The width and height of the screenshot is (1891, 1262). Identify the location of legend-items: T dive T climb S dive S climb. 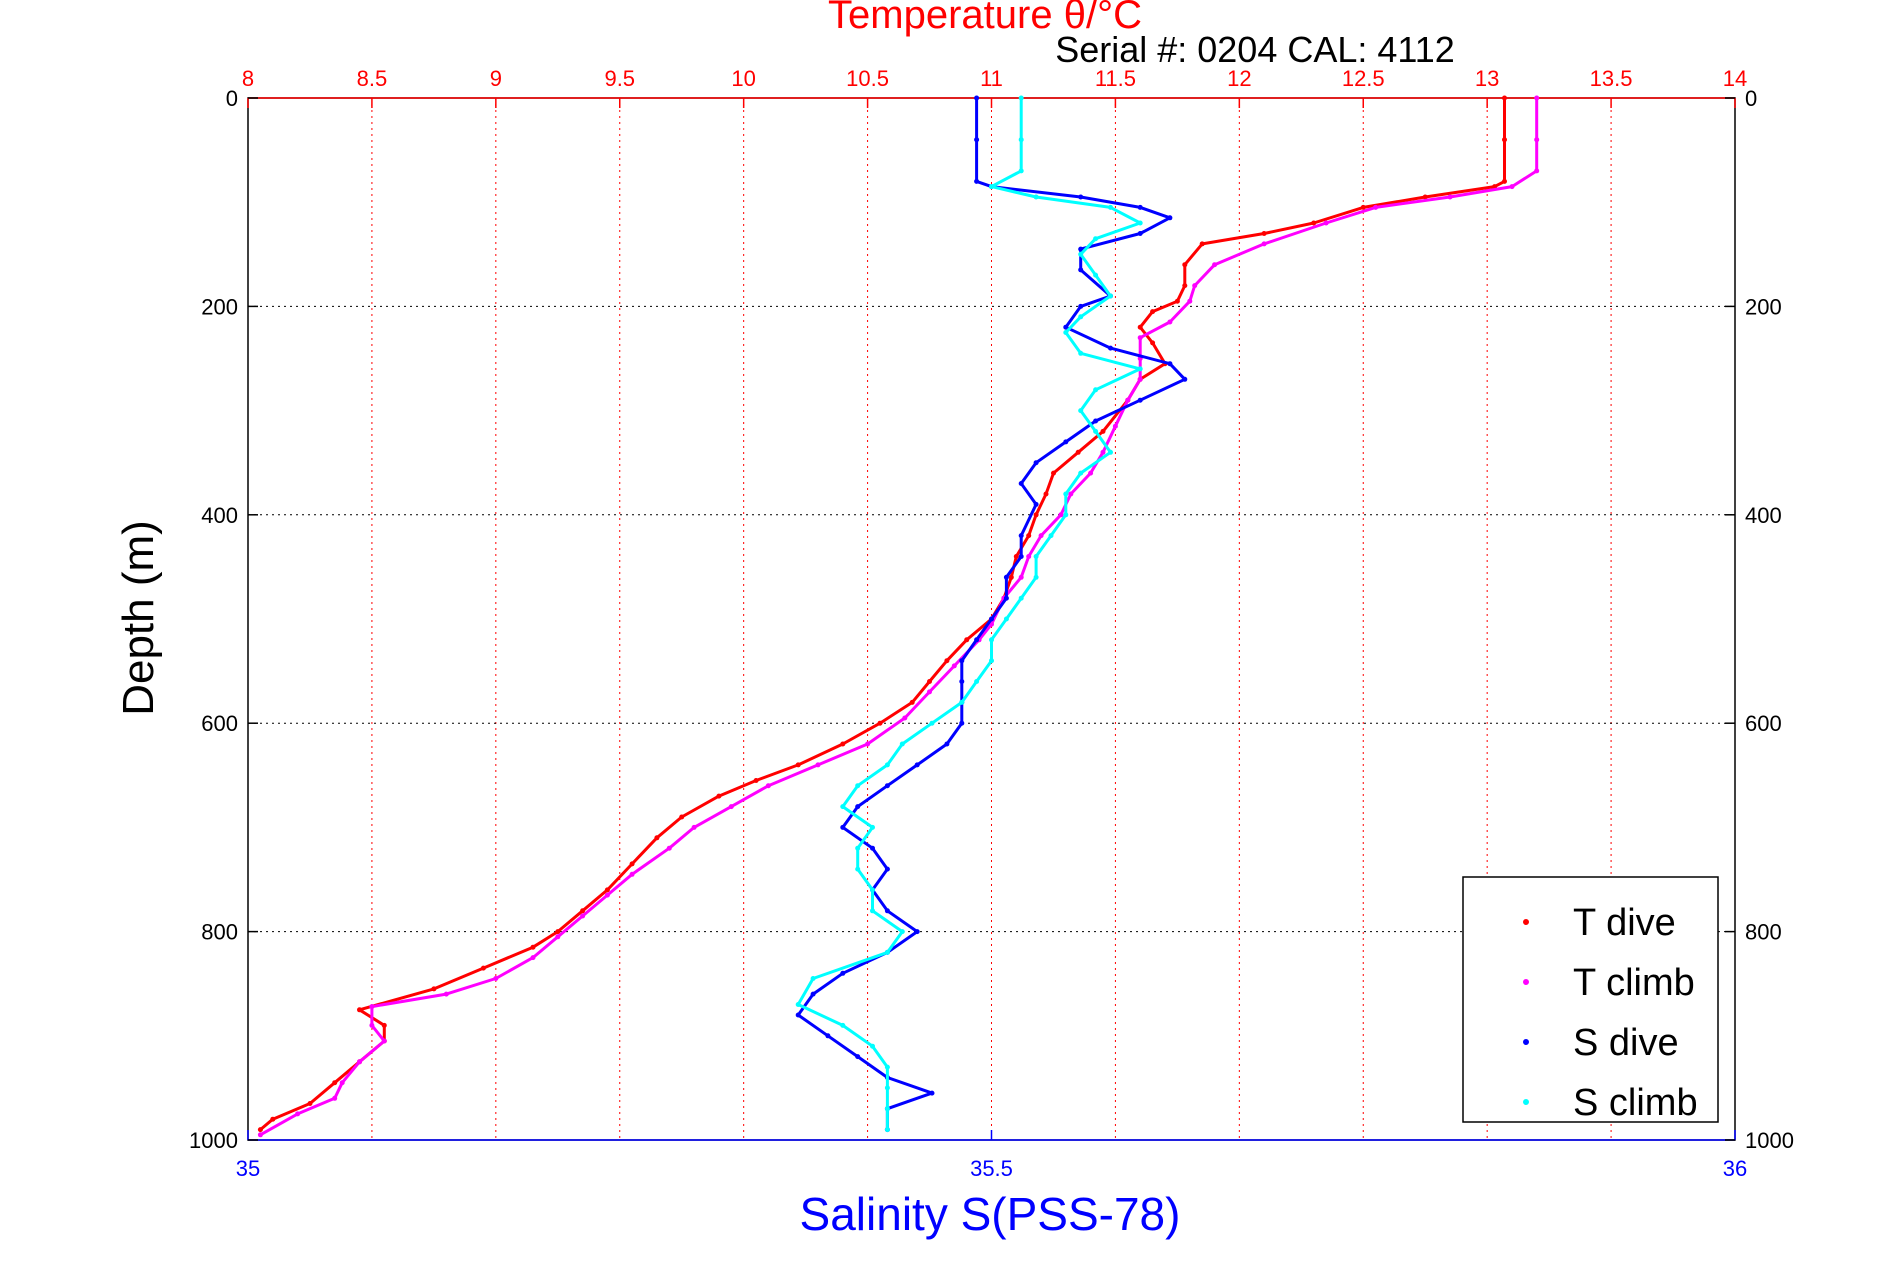
(1610, 1013).